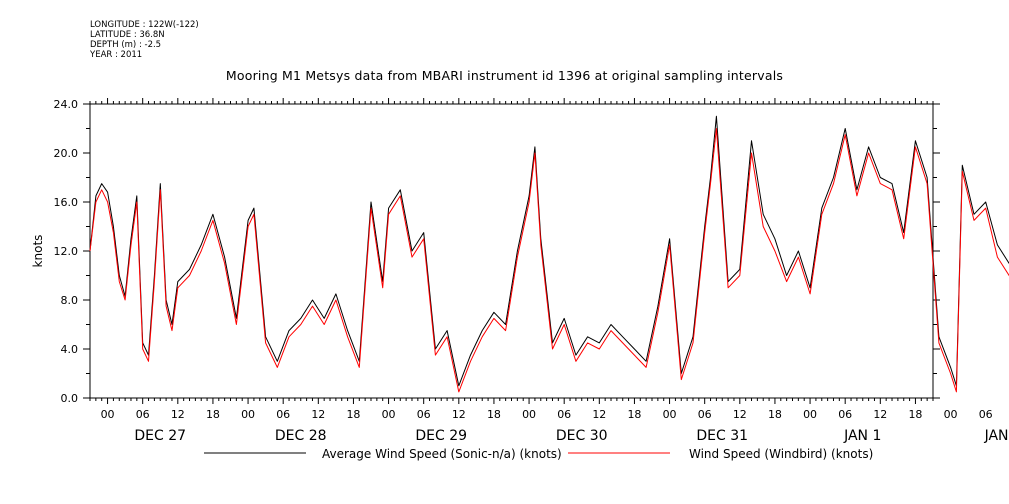 The width and height of the screenshot is (1009, 504). What do you see at coordinates (144, 25) in the screenshot?
I see `metadata-longitude: LONGITUDE : 122W(-122)` at bounding box center [144, 25].